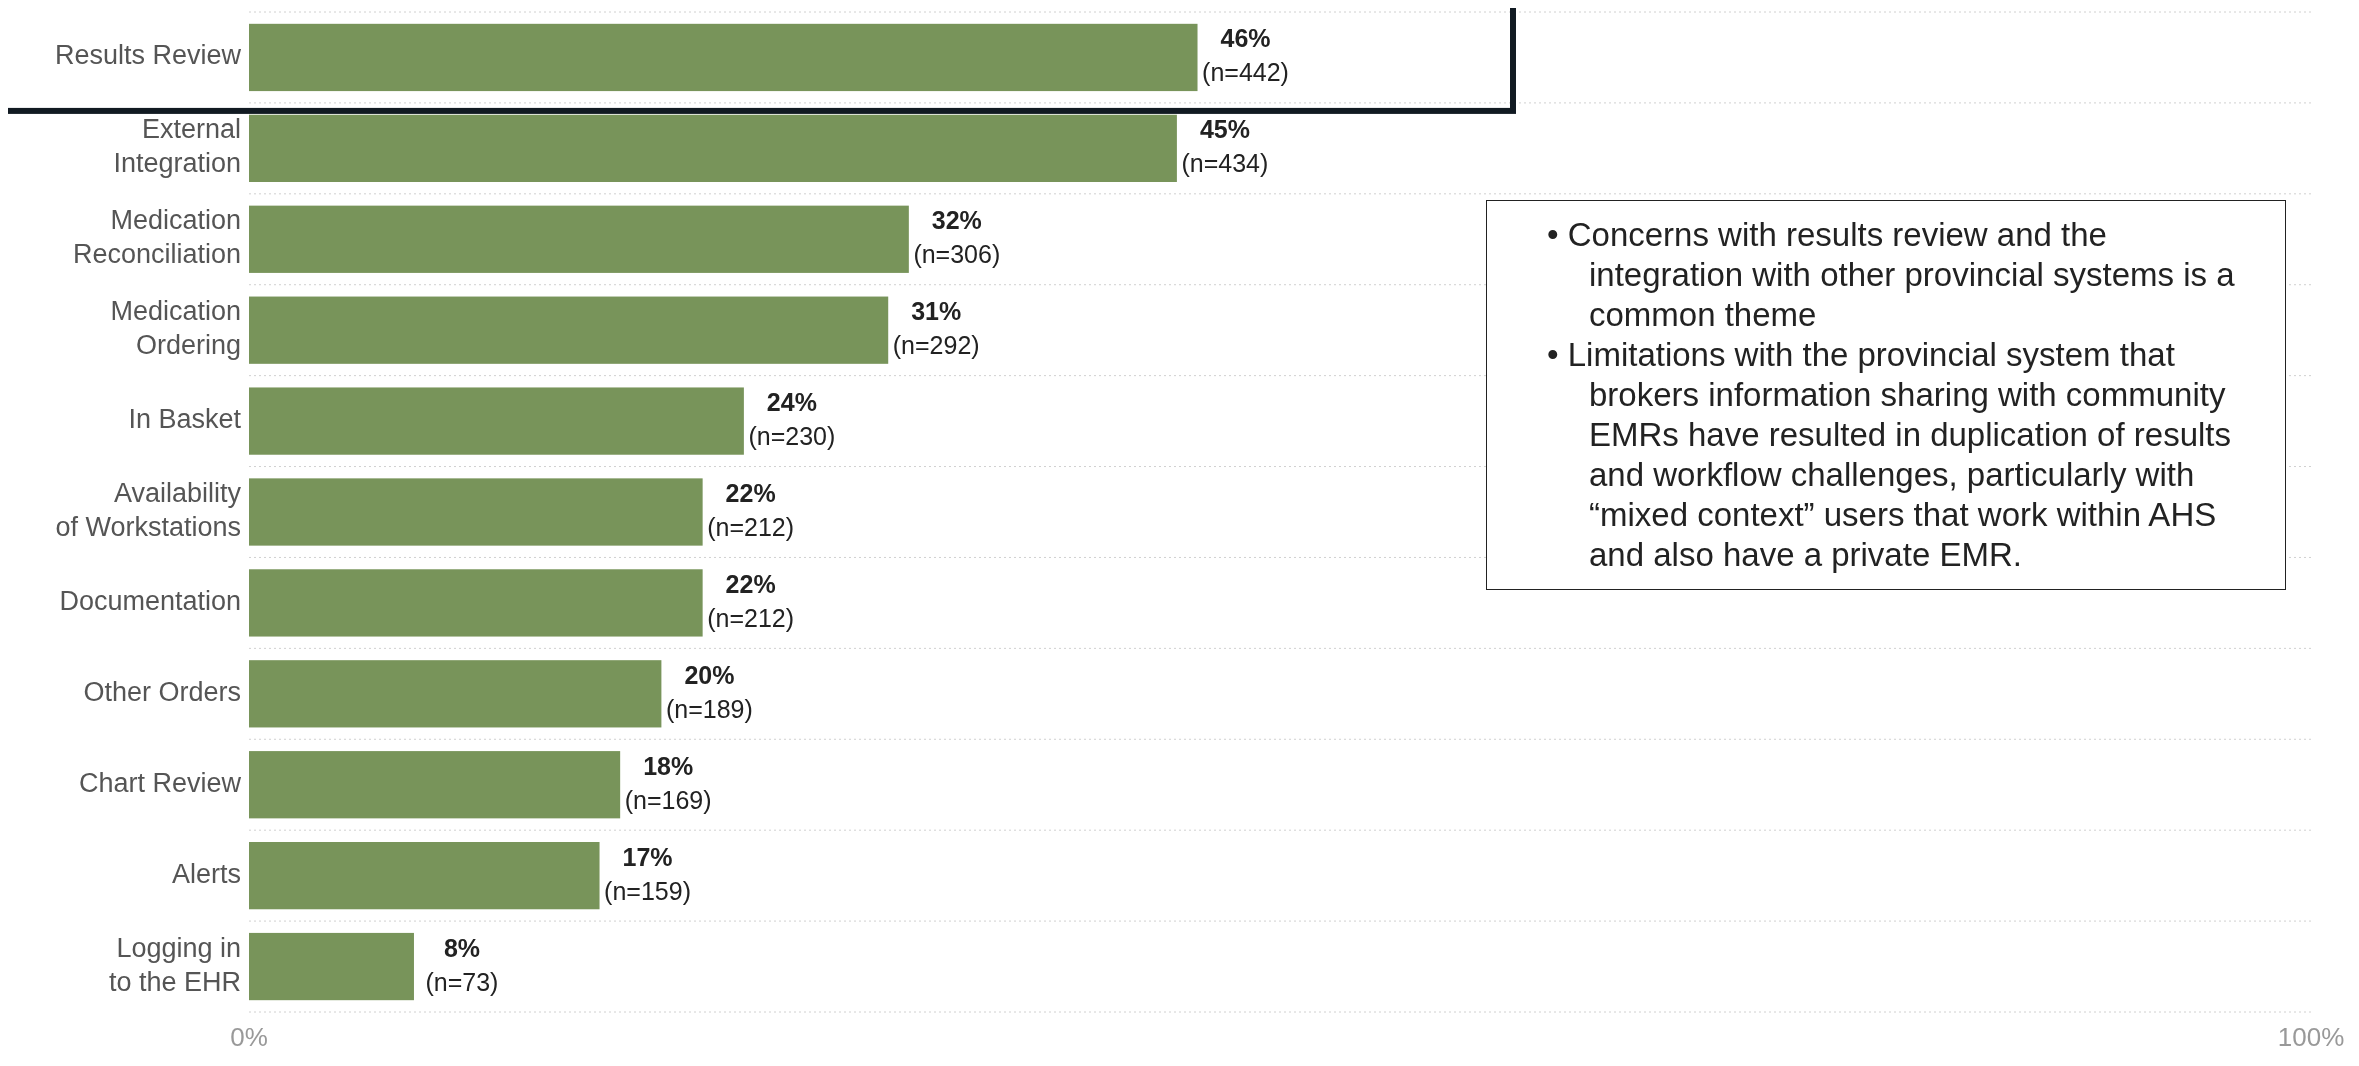  I want to click on y-tick-label: Chart Review, so click(160, 782).